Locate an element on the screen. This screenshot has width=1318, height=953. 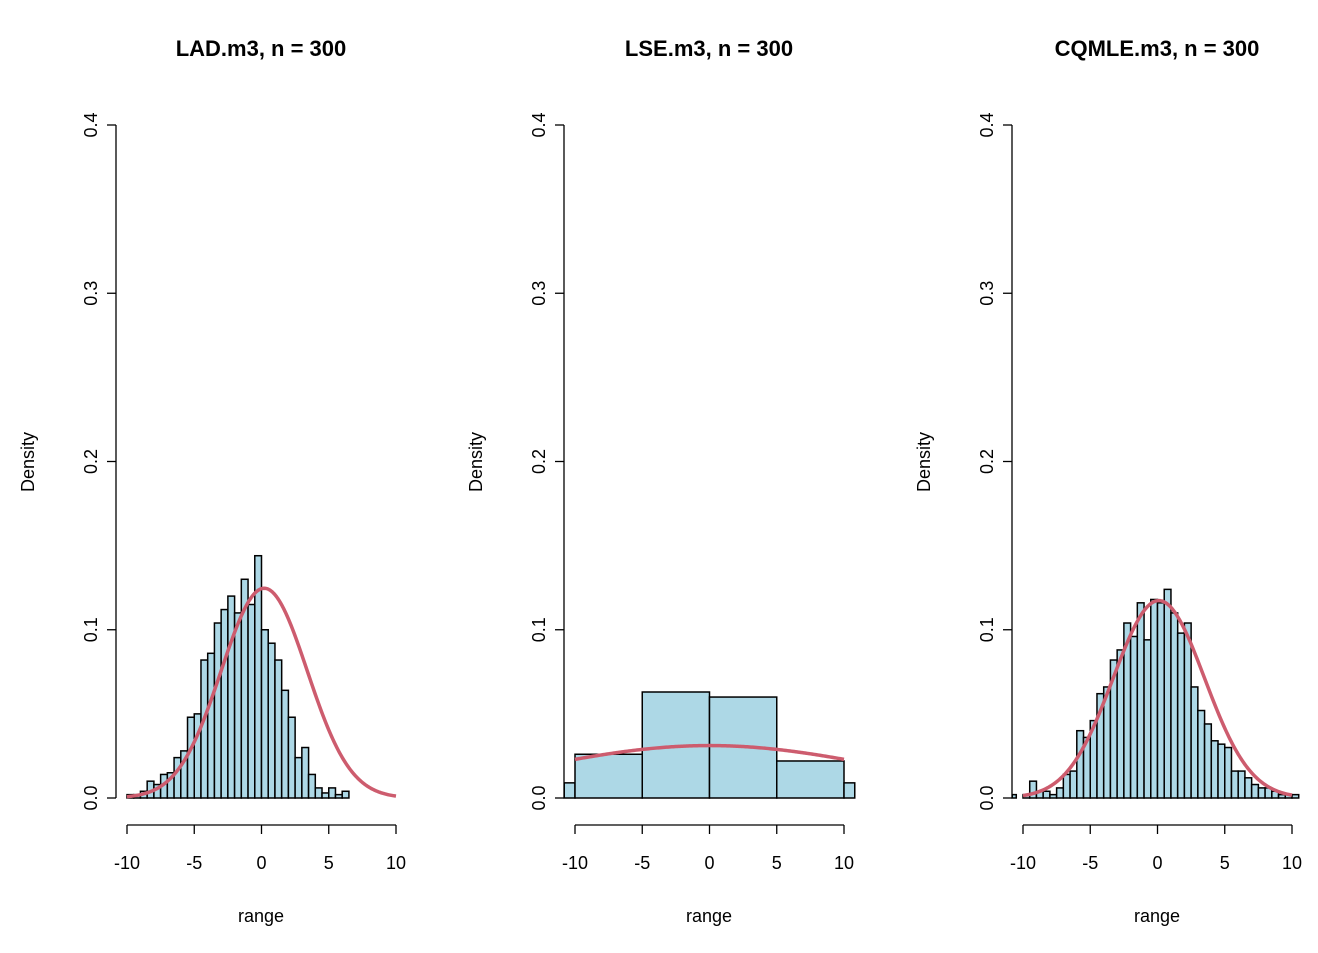
chart-title: LSE.m3, n = 300 is located at coordinates (709, 48).